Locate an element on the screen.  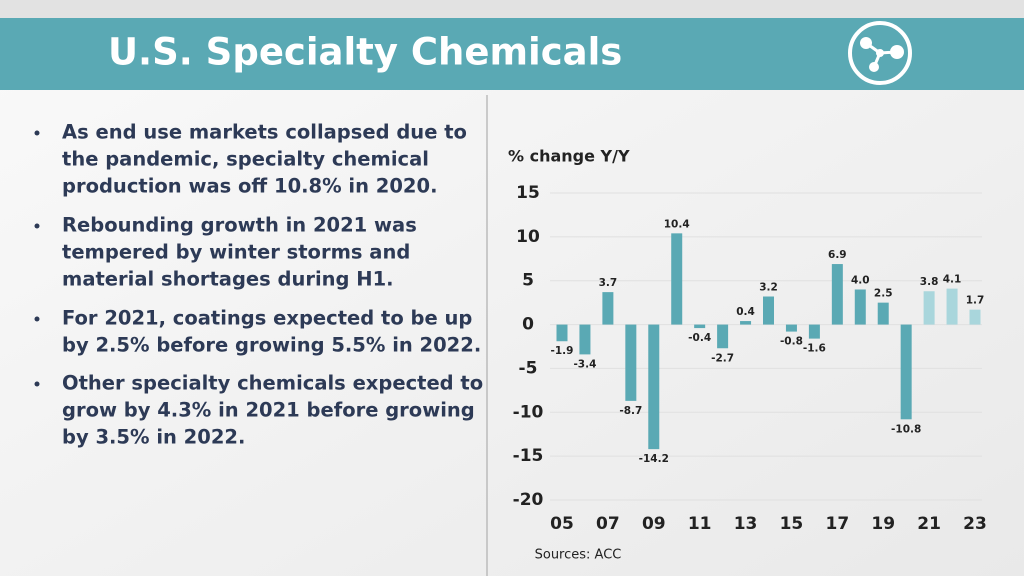
y-tick-label: -15 is located at coordinates (528, 456).